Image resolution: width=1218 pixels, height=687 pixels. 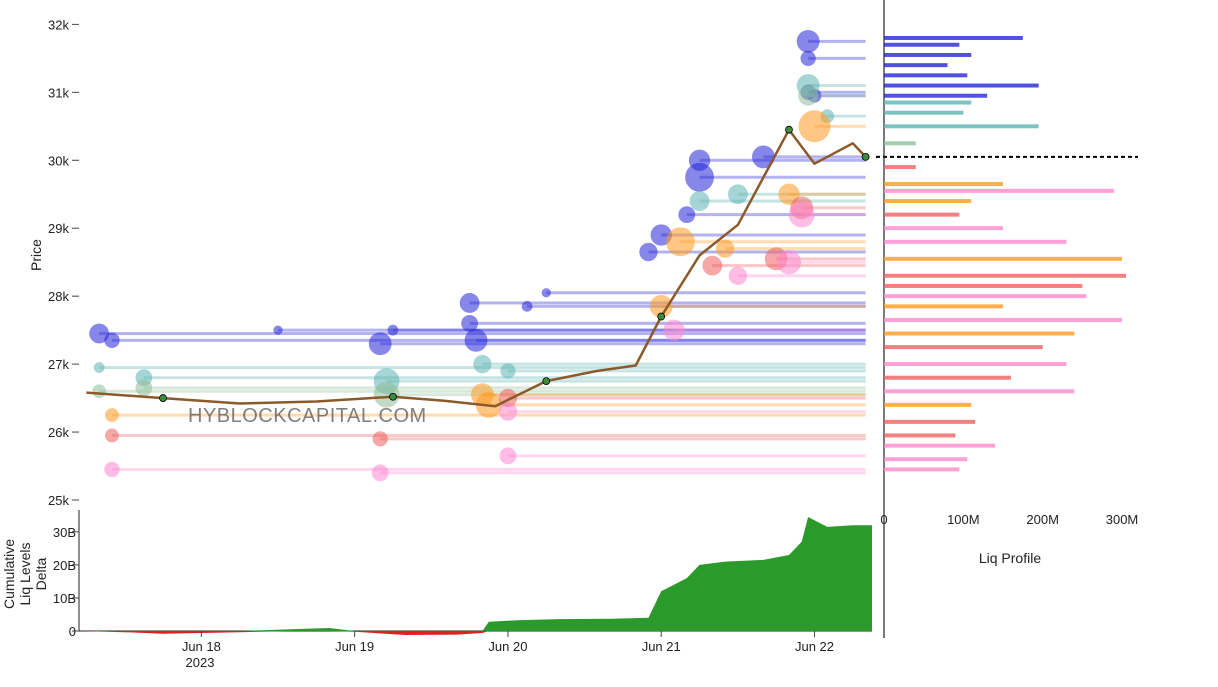 What do you see at coordinates (41, 573) in the screenshot?
I see `delta-axis-title-line: Delta` at bounding box center [41, 573].